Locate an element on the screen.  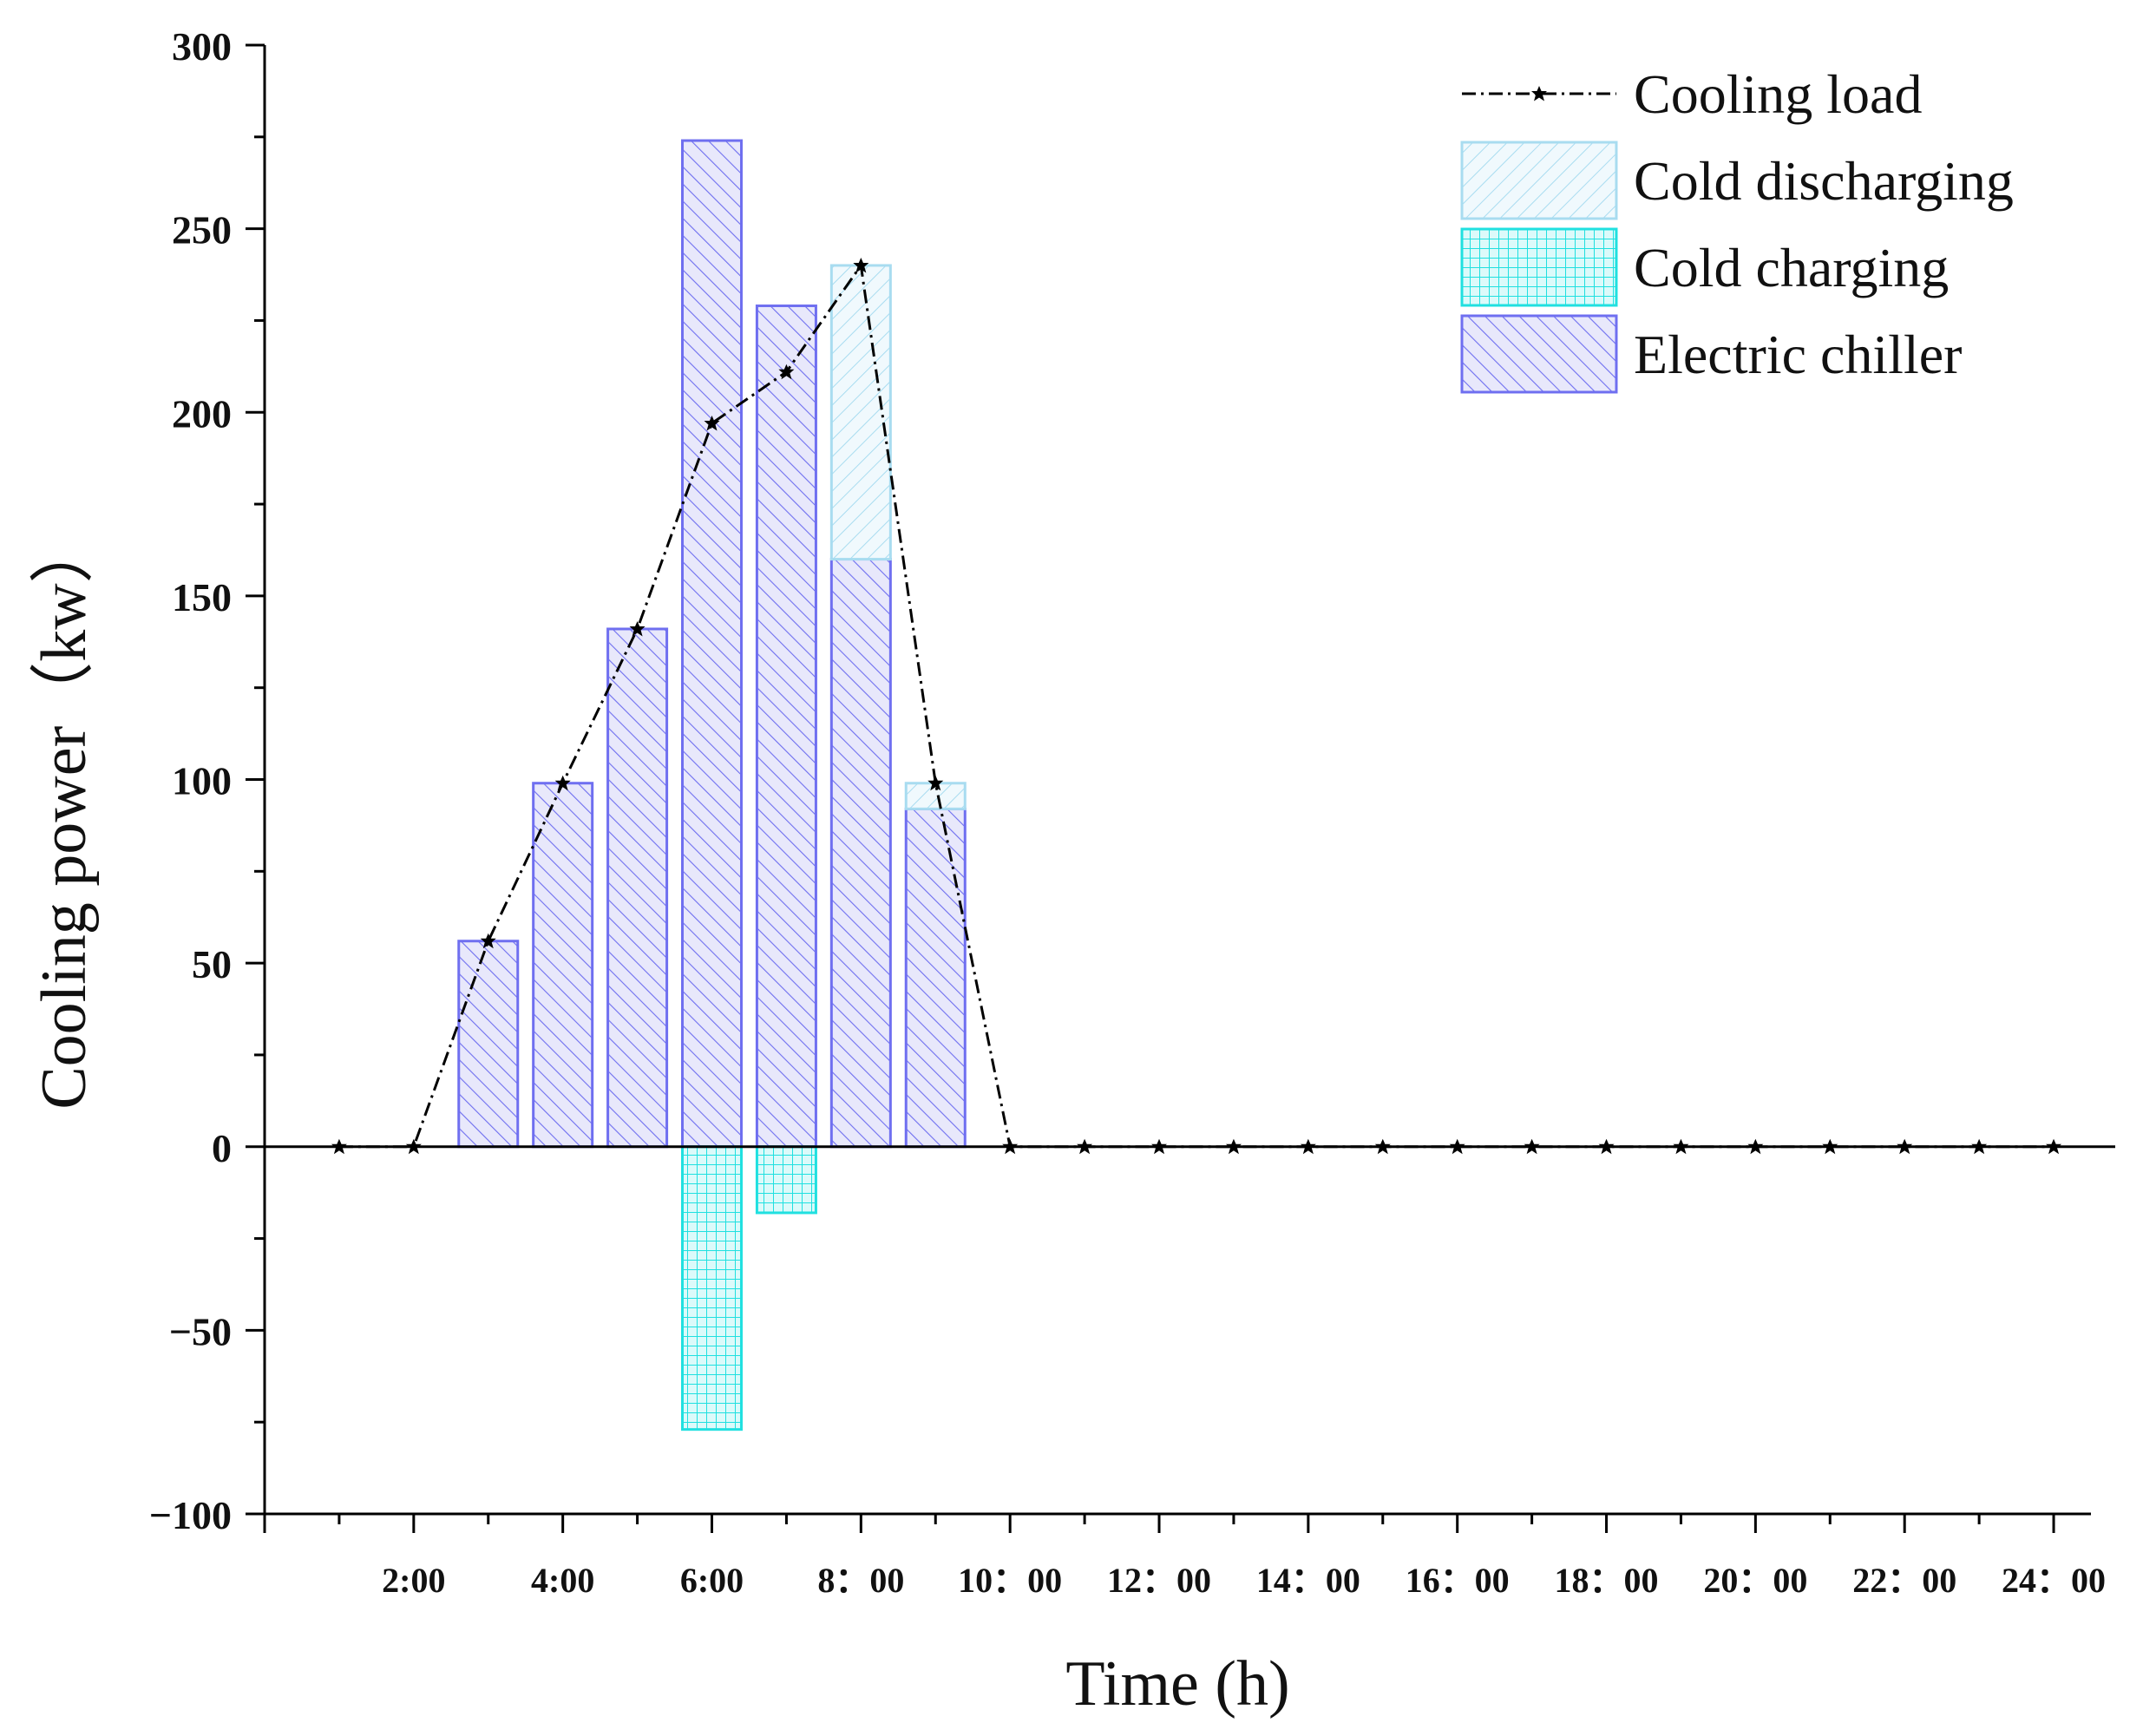
y-tick-label: 50 is located at coordinates (212, 964).